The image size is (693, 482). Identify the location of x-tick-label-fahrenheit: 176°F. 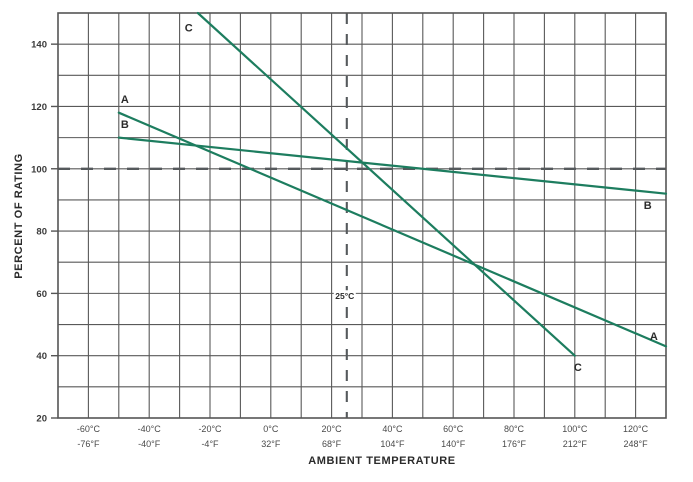
(514, 444).